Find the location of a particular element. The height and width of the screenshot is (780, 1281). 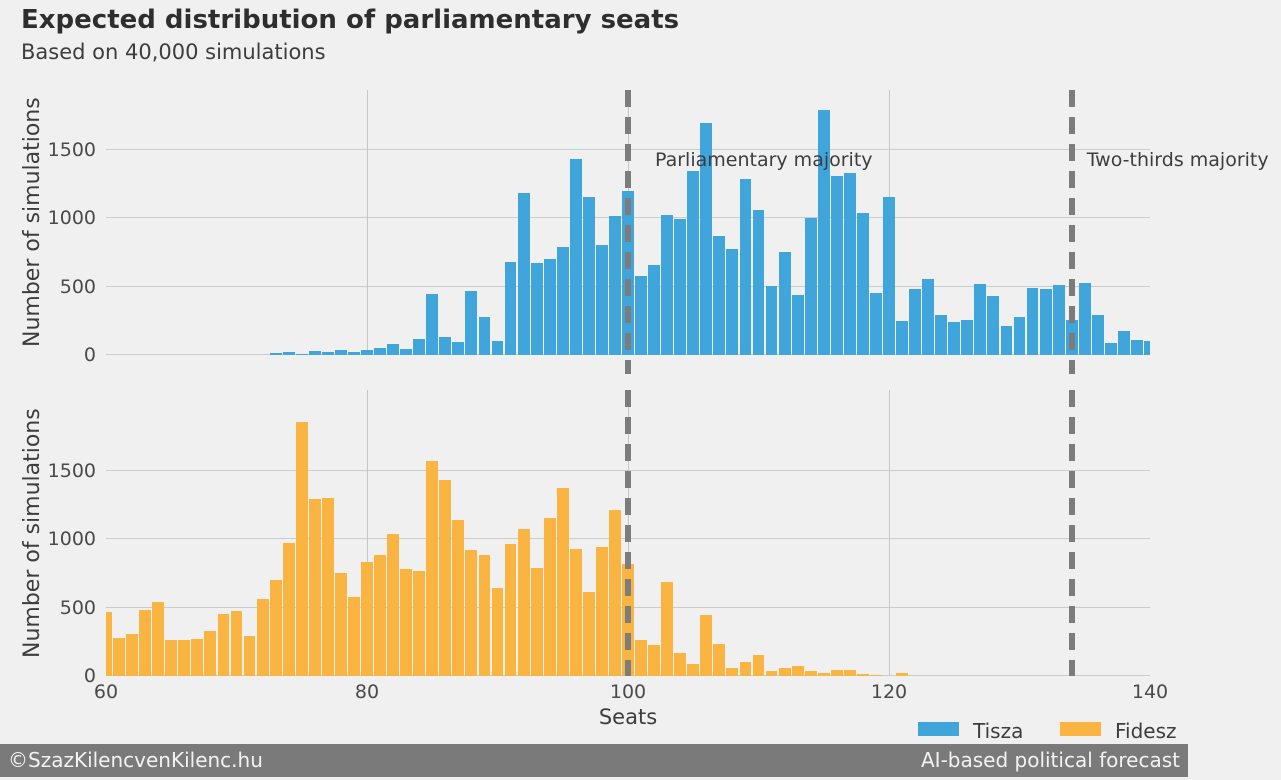

two-thirds-annotation: Two-thirds majority is located at coordinates (1177, 160).